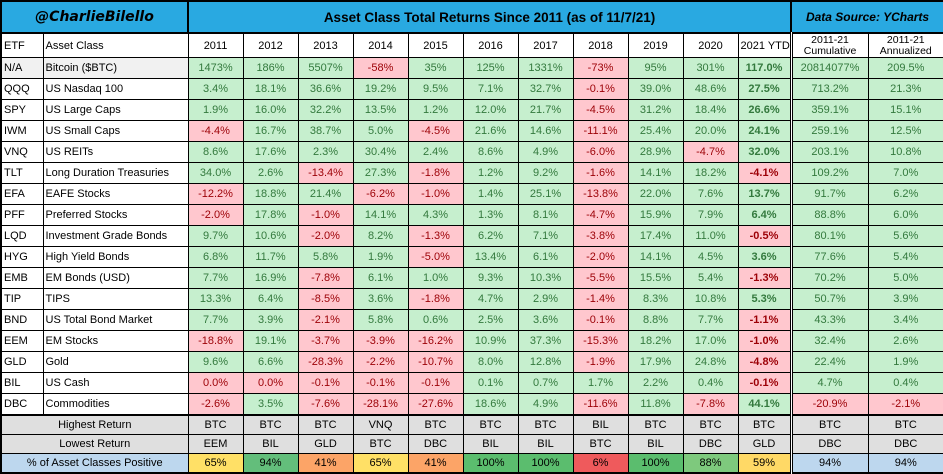  Describe the element at coordinates (380, 320) in the screenshot. I see `return-cell: 5.8%` at that location.